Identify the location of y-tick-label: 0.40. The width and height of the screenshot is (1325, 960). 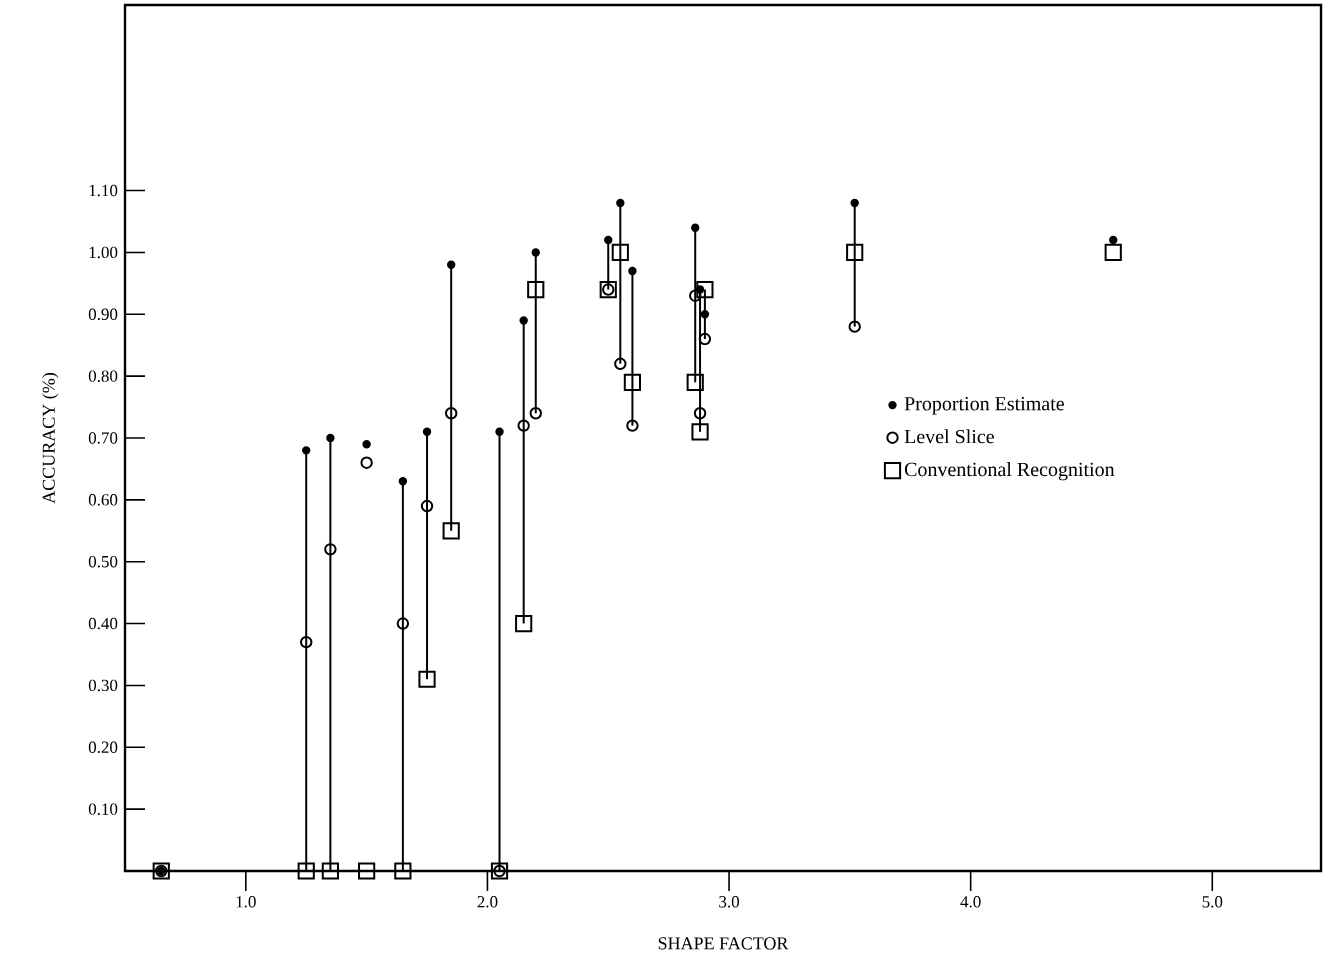
(103, 623).